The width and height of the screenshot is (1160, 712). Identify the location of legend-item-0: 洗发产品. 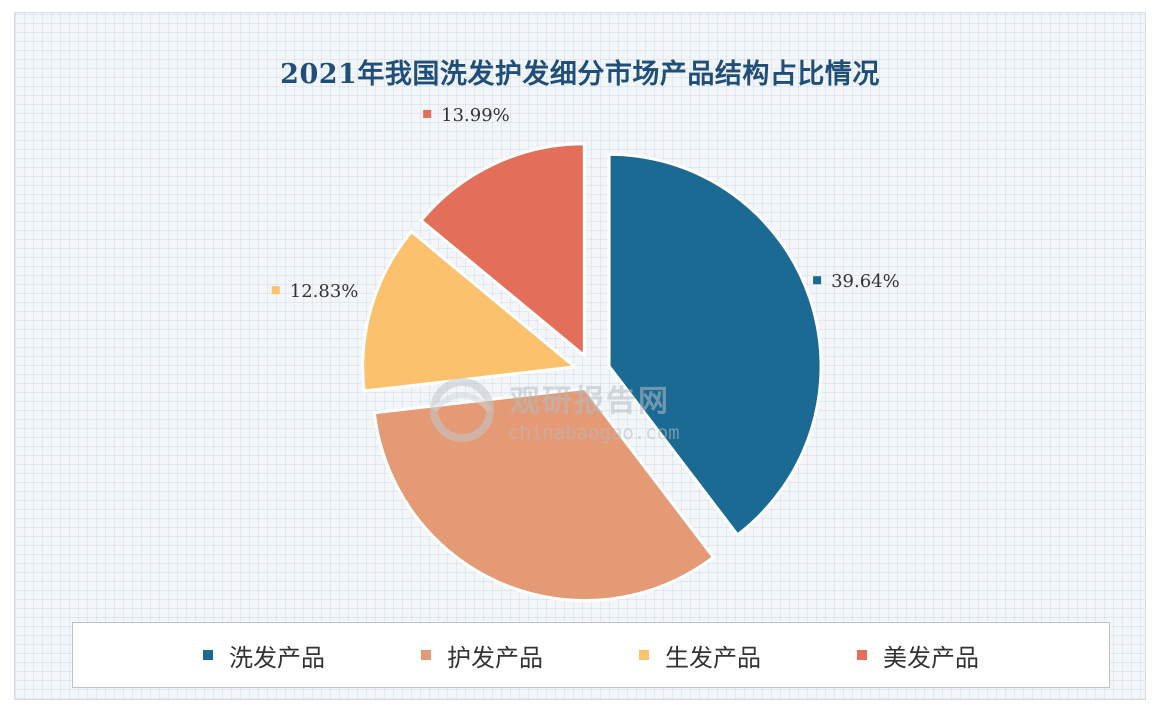
(264, 655).